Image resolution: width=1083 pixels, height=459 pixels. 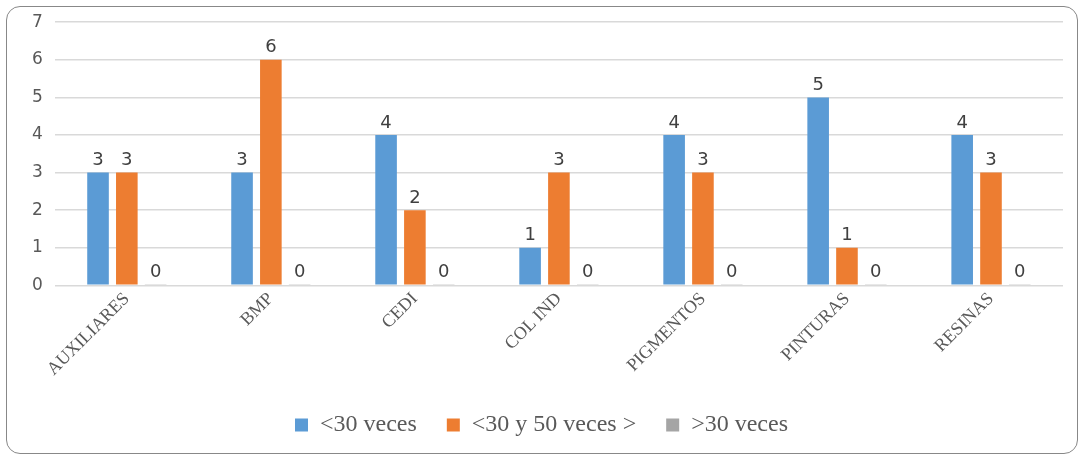 I want to click on data-label: 6, so click(x=271, y=46).